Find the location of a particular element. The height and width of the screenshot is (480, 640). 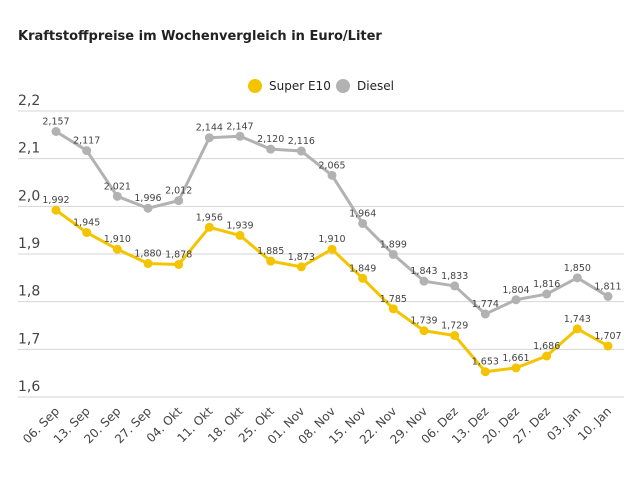

y-tick-label: 1,8 is located at coordinates (29, 292).